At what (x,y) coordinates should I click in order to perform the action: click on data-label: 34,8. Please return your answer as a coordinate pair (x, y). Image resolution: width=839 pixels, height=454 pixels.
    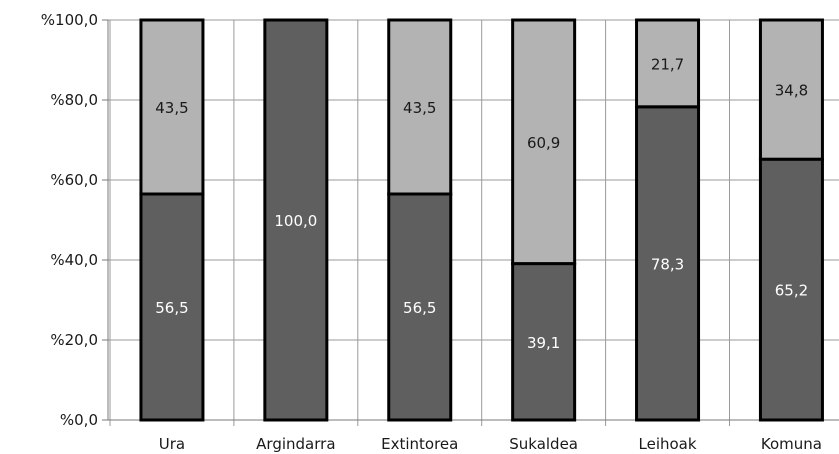
    Looking at the image, I should click on (791, 91).